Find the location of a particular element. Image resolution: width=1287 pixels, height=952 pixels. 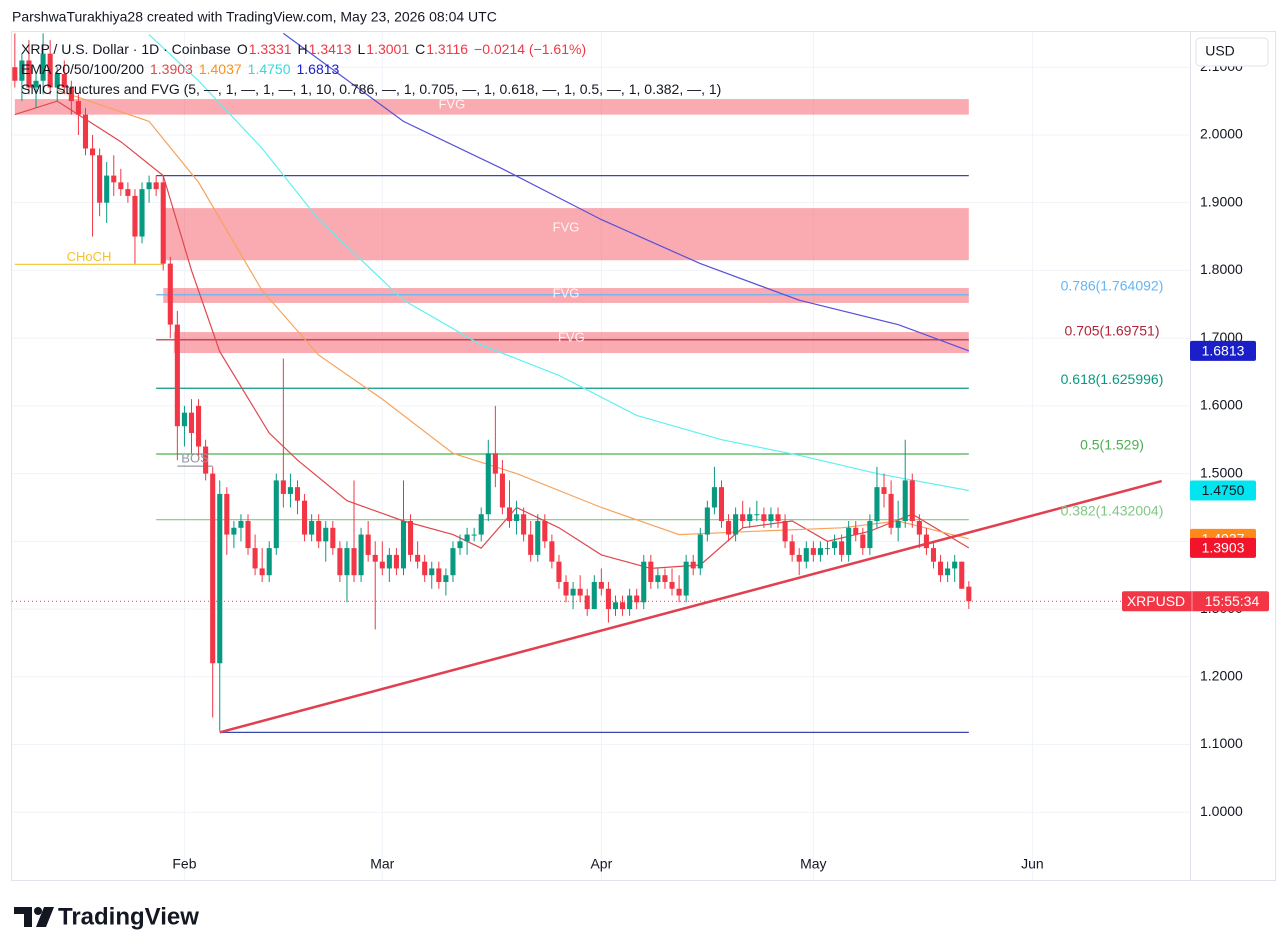

level-label: 0.786(1.764092) is located at coordinates (1112, 285).